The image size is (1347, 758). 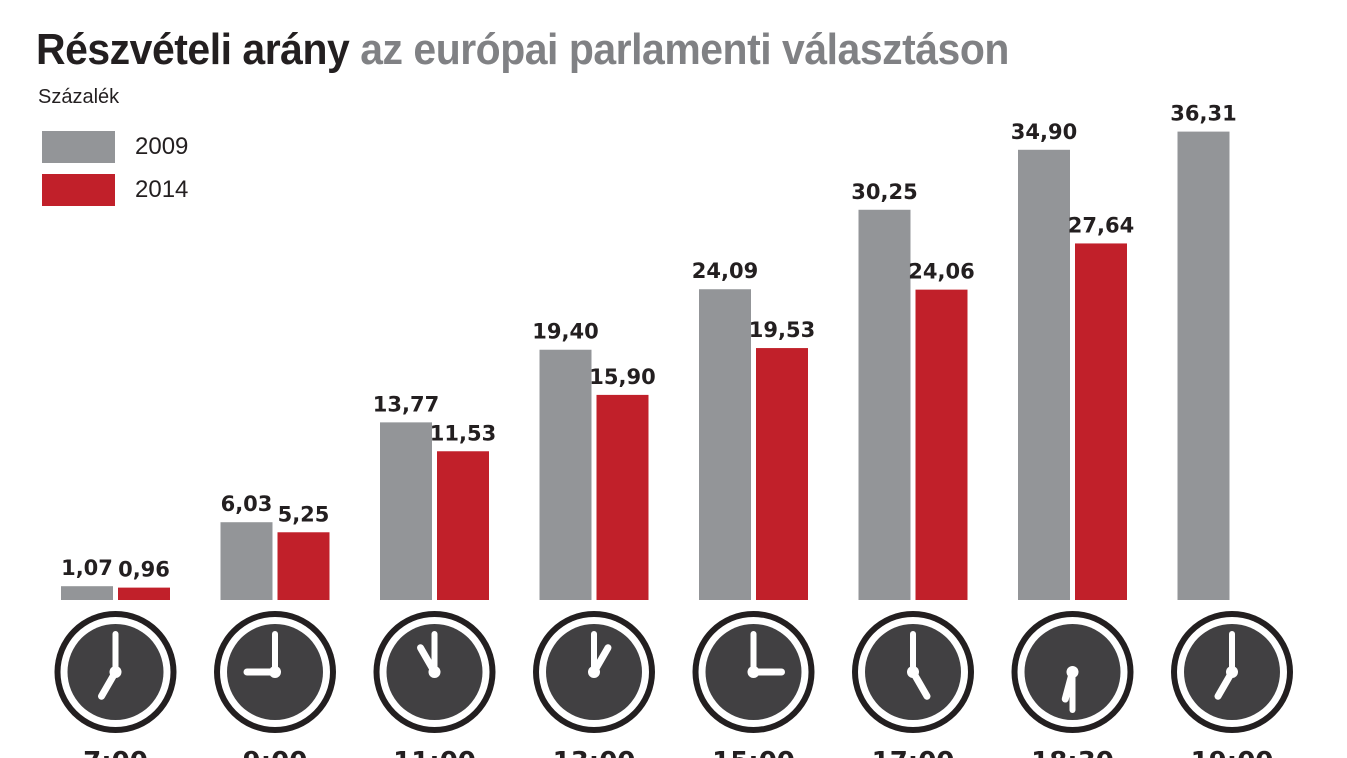 I want to click on clock-19-00-icon, so click(x=1232, y=672).